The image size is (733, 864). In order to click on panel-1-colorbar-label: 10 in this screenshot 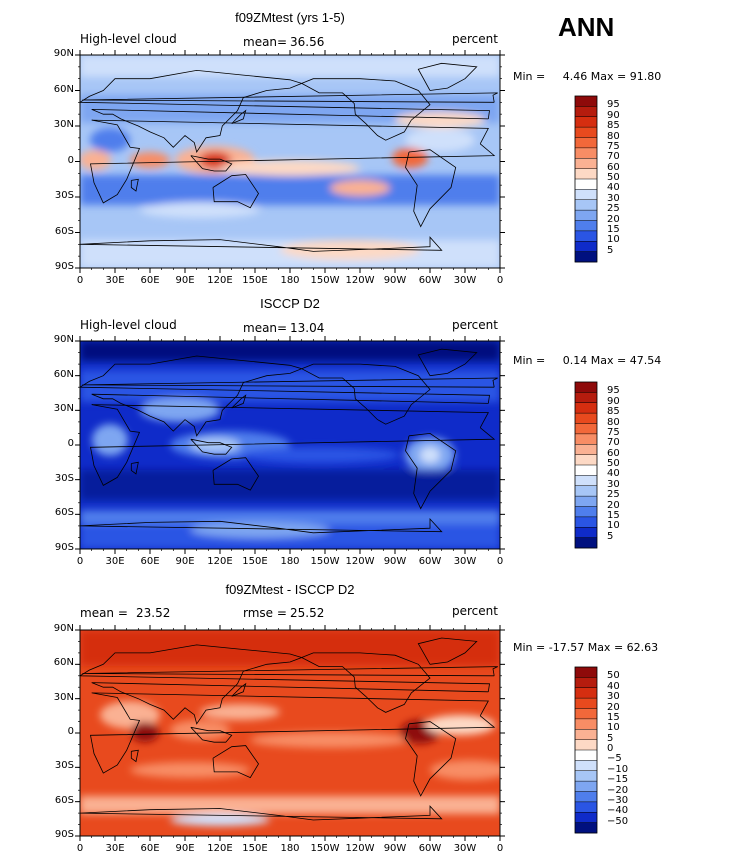, I will do `click(613, 240)`.